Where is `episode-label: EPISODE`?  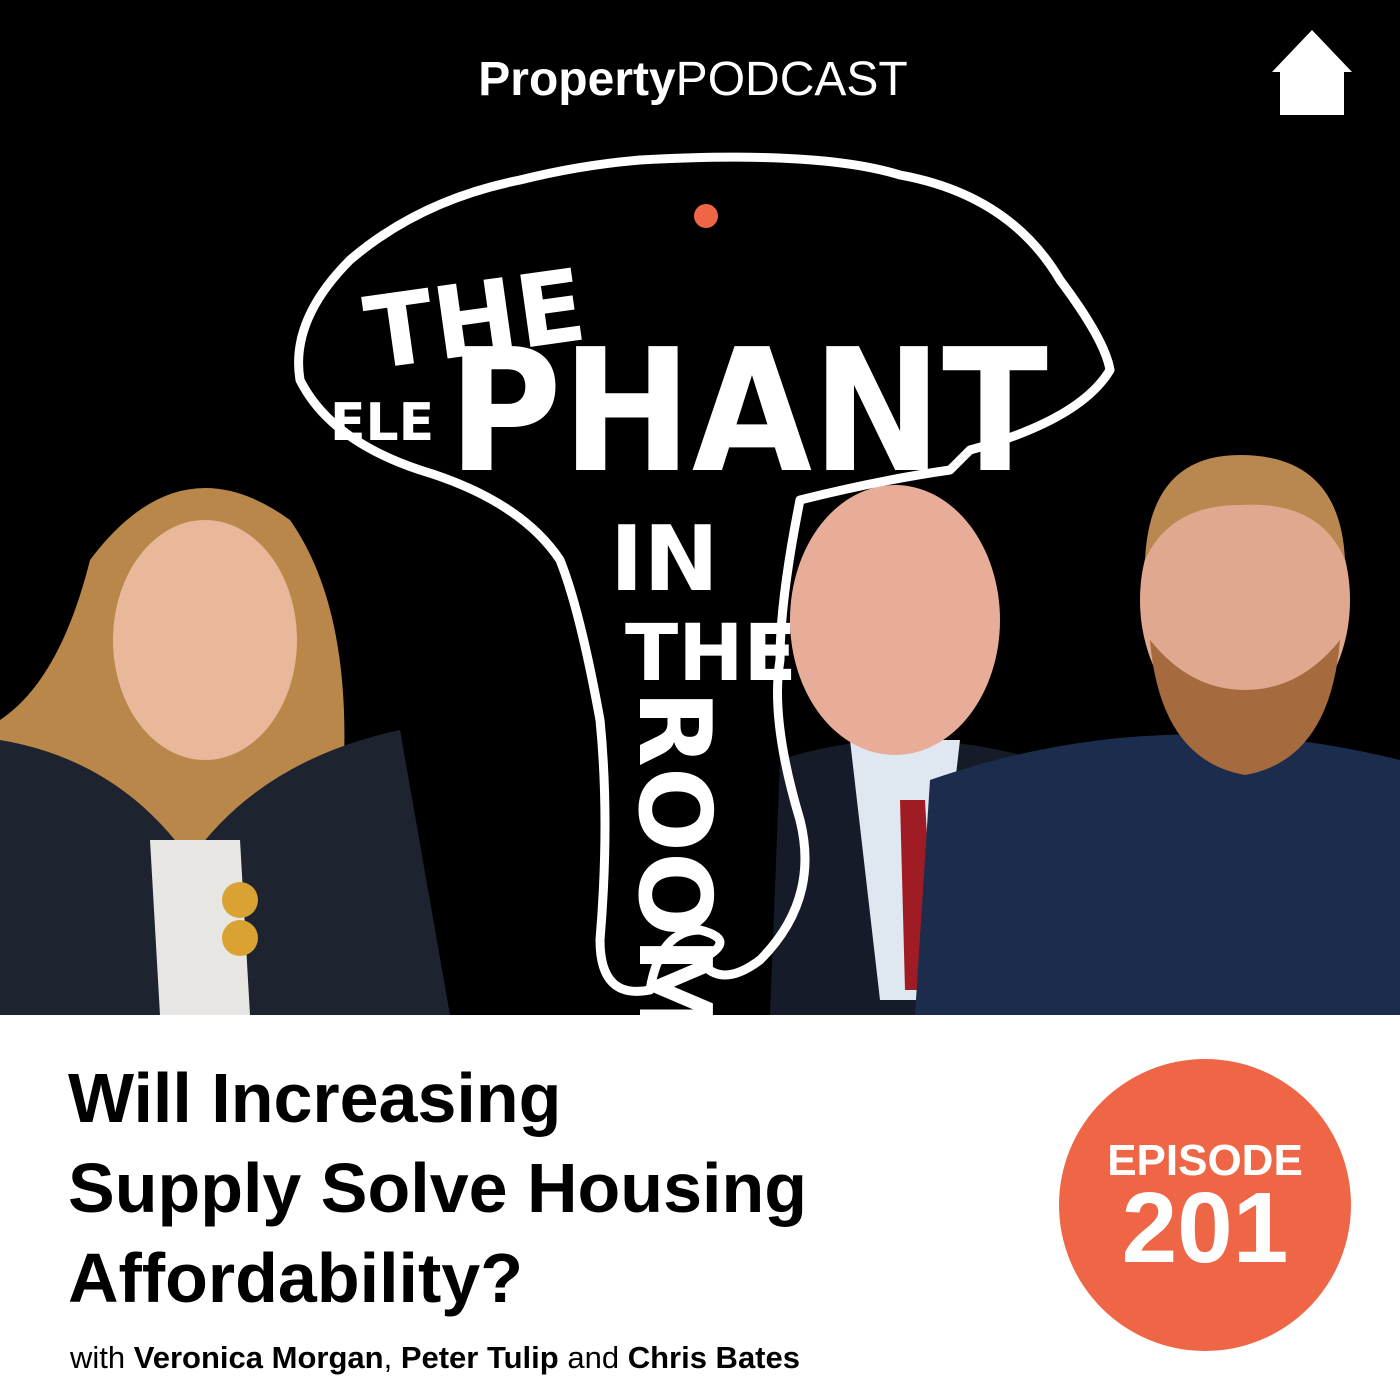
episode-label: EPISODE is located at coordinates (1205, 1160).